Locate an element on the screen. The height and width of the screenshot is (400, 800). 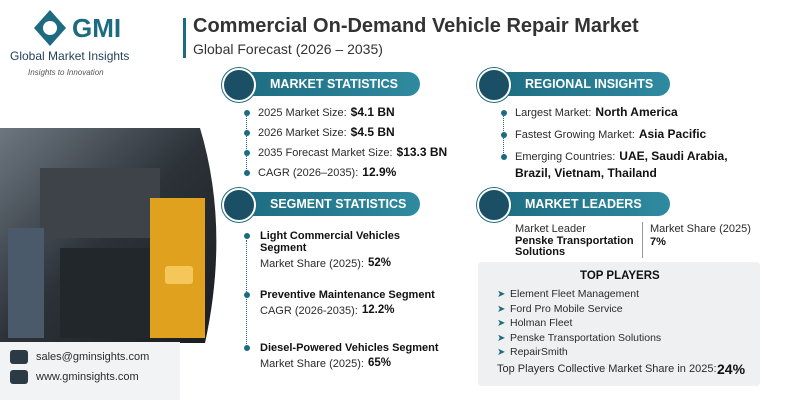
player: Ford Pro Mobile Service is located at coordinates (566, 308).